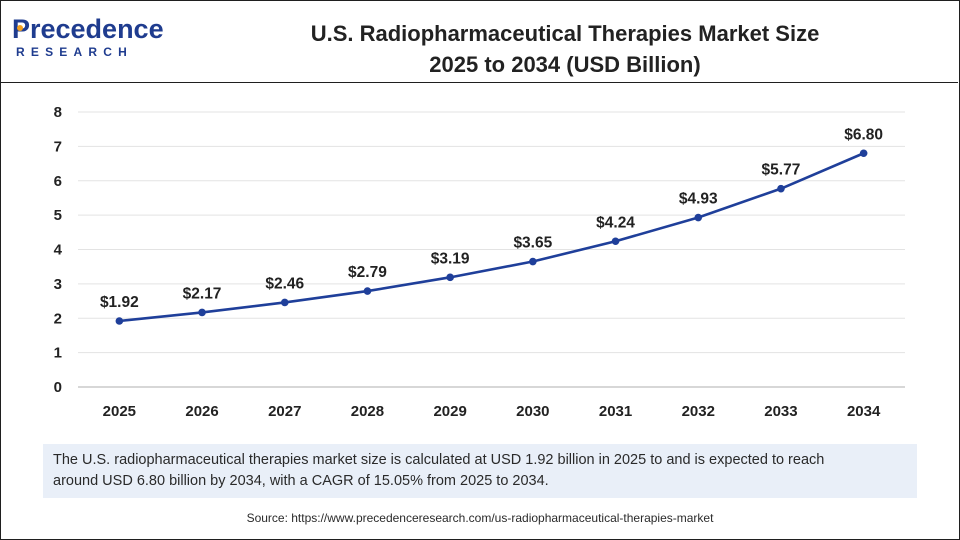 The width and height of the screenshot is (960, 540). Describe the element at coordinates (58, 112) in the screenshot. I see `y-tick-label: 8` at that location.